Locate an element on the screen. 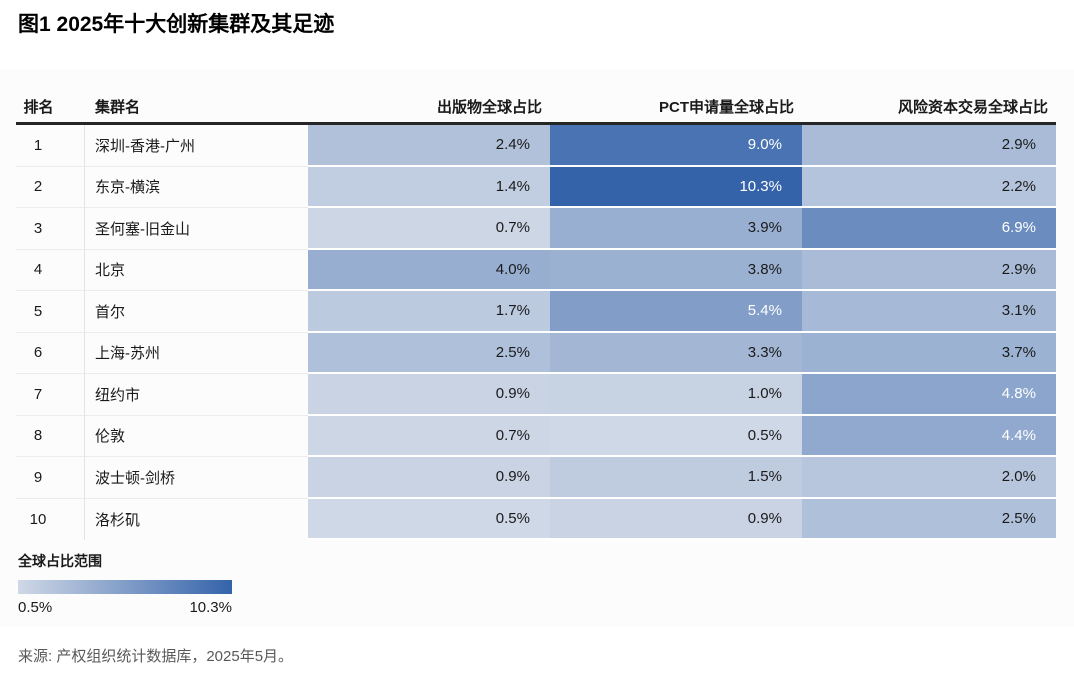 The image size is (1074, 685). cluster-name-cell: 东京-横滨 is located at coordinates (196, 187).